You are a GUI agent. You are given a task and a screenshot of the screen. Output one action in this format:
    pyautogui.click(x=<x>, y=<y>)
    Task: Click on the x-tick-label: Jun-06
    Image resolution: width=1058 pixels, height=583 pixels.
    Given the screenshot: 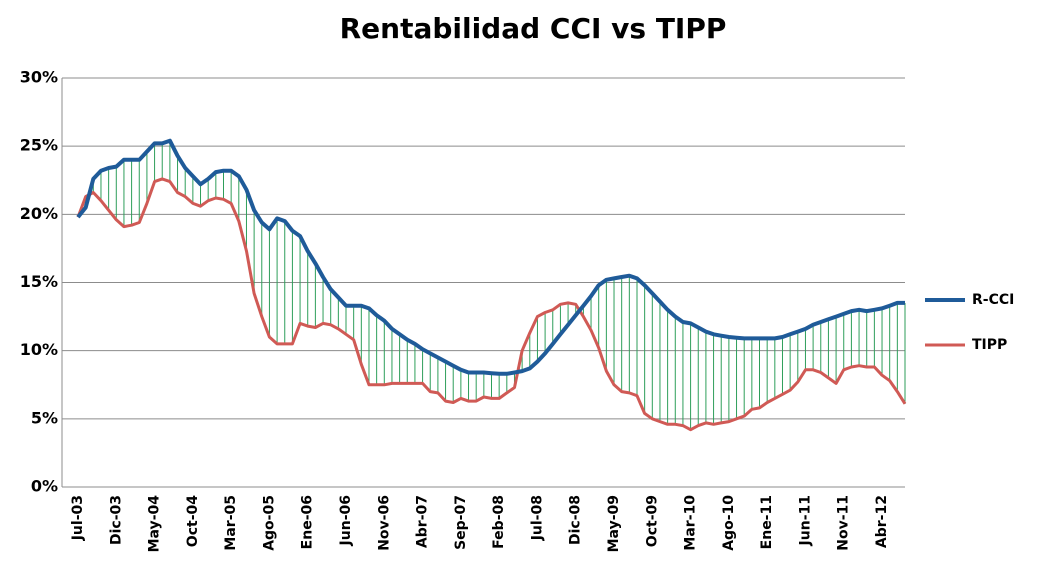 What is the action you would take?
    pyautogui.click(x=346, y=520)
    